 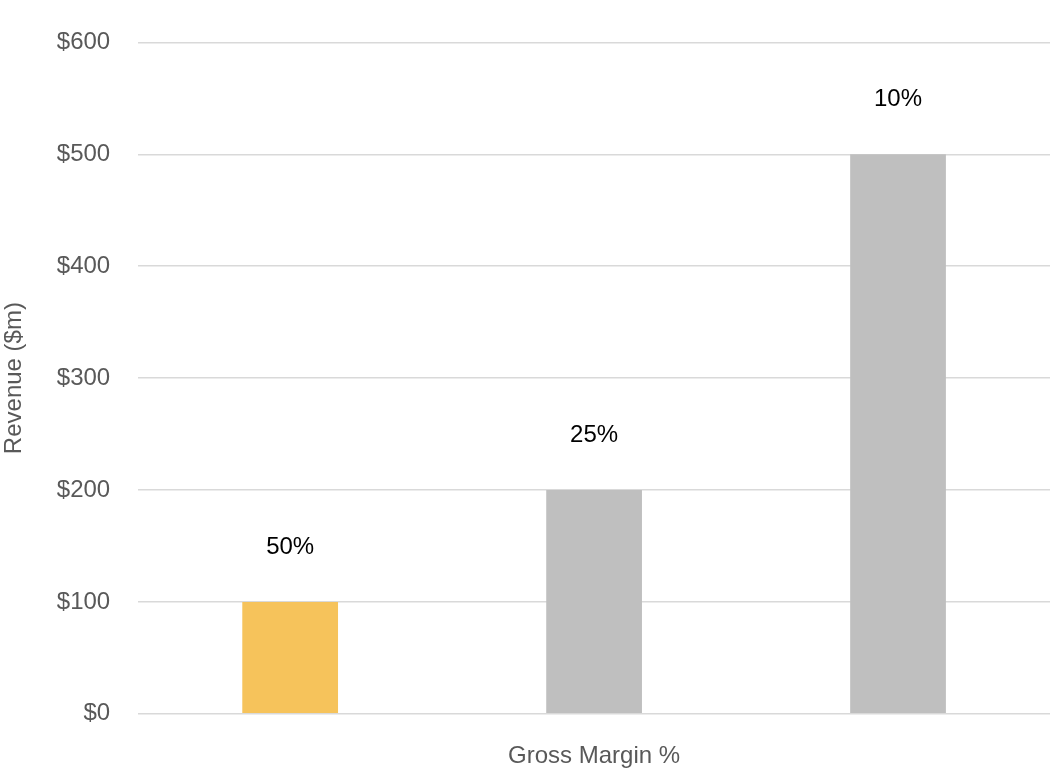 What do you see at coordinates (83, 41) in the screenshot?
I see `y-tick-label: $600` at bounding box center [83, 41].